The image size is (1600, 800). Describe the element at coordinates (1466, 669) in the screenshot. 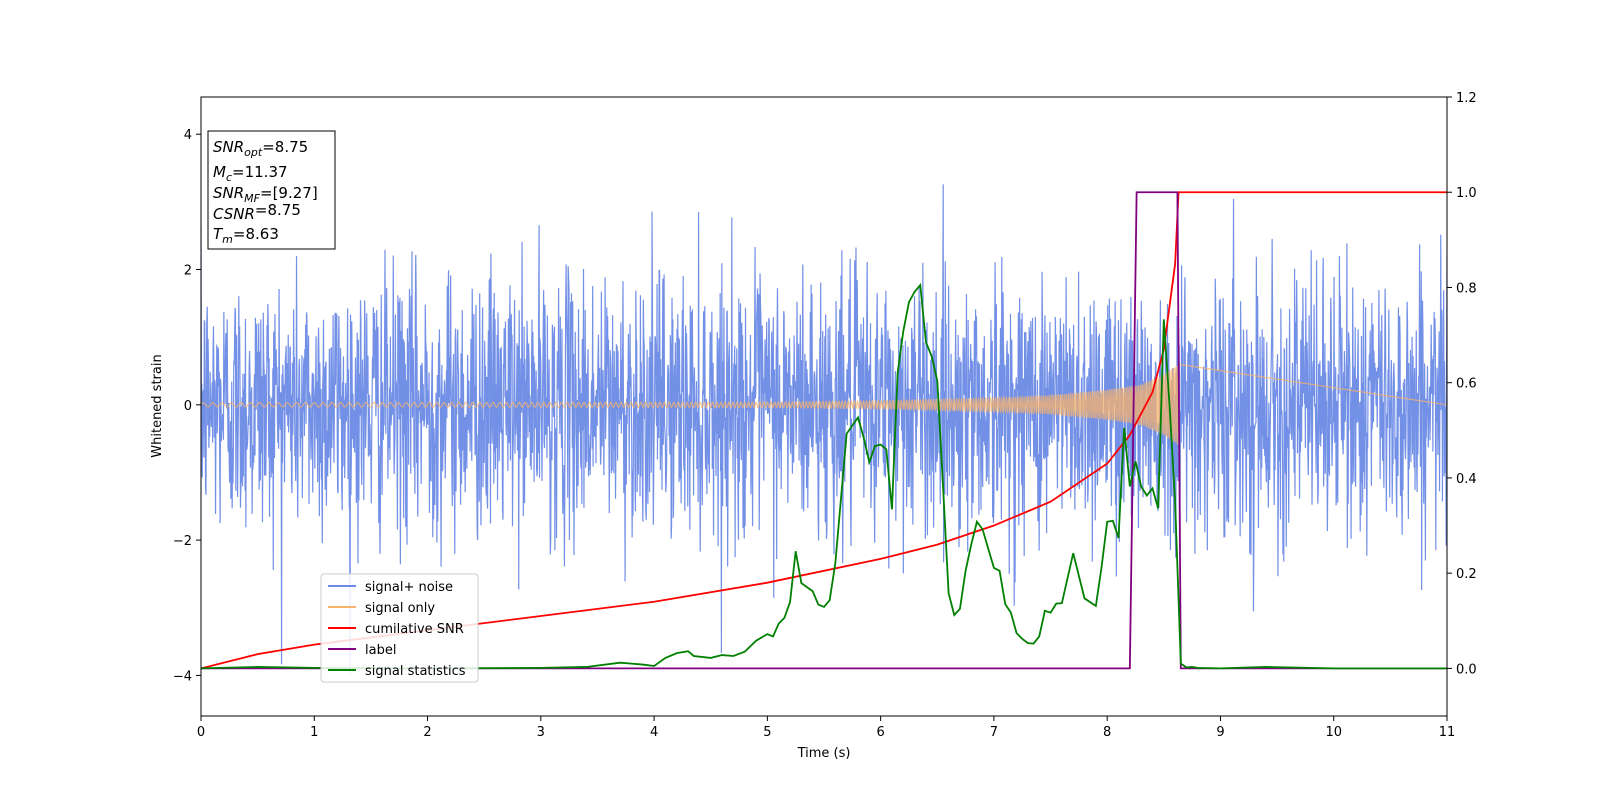

I see `y-tick-label-right: 0.0` at that location.